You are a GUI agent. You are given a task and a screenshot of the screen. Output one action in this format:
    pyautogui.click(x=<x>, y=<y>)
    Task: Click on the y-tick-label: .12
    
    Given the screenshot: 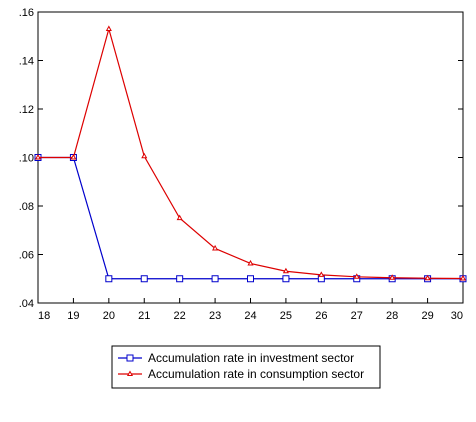 What is the action you would take?
    pyautogui.click(x=26, y=110)
    